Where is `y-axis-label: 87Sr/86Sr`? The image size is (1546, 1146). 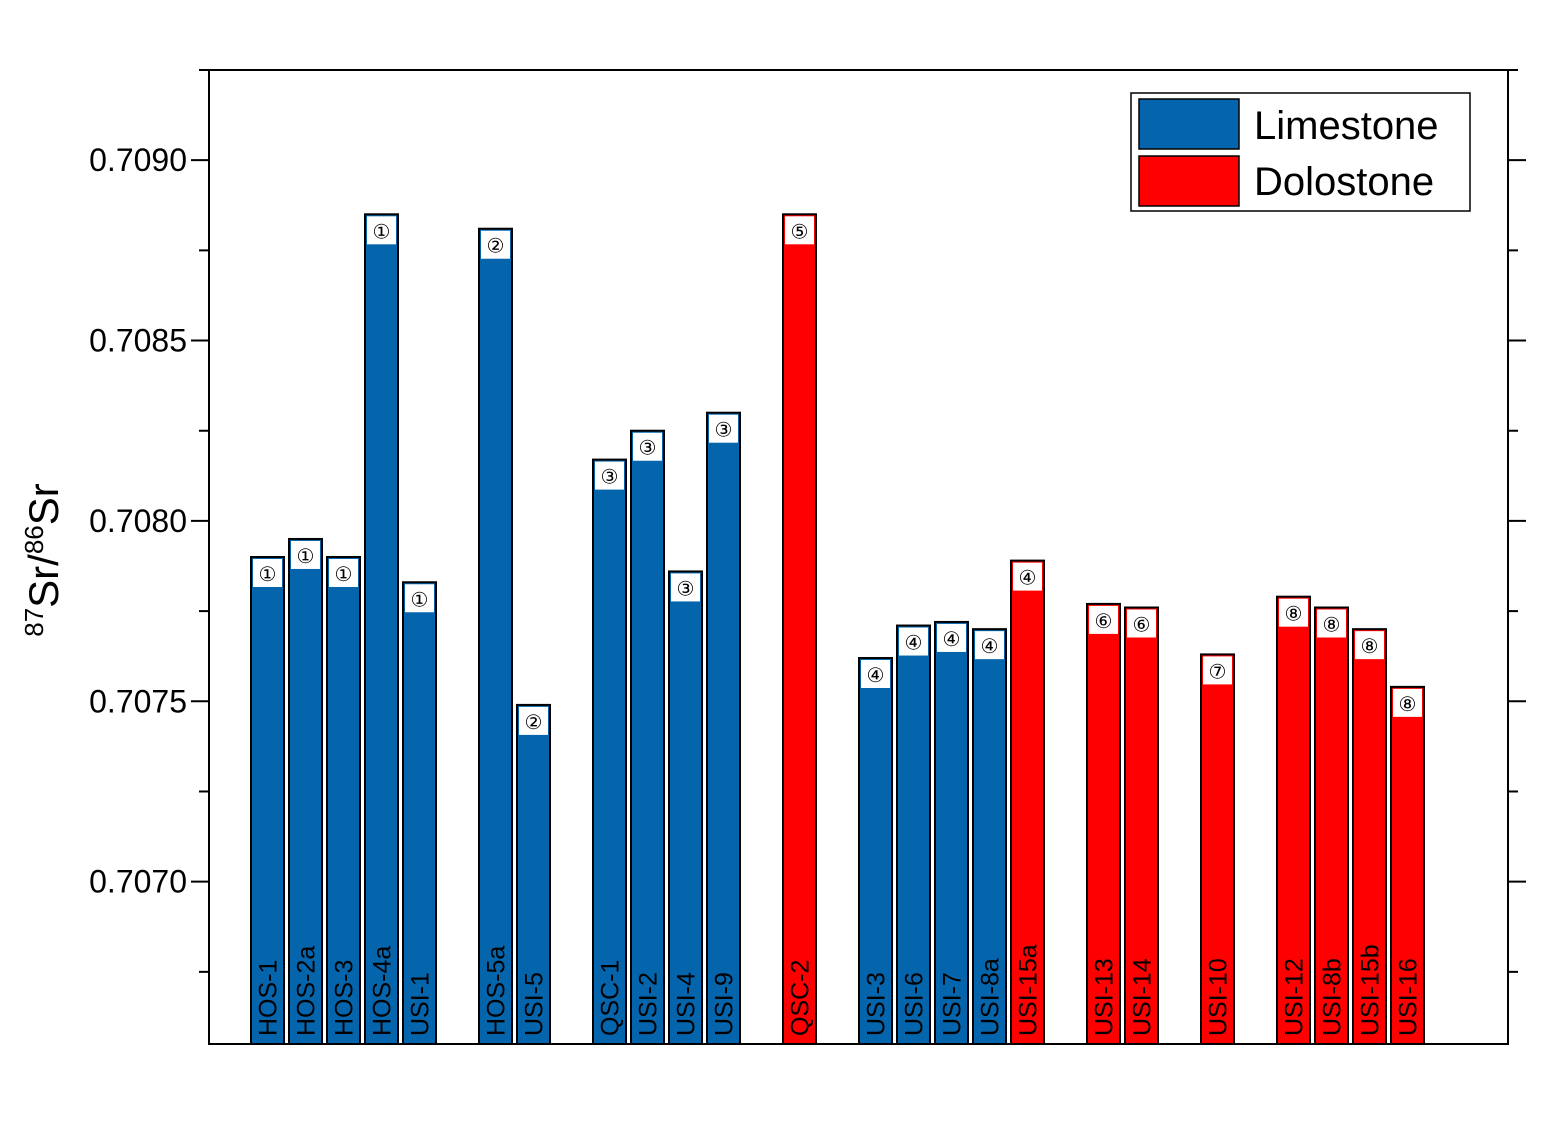
y-axis-label: 87Sr/86Sr is located at coordinates (43, 560).